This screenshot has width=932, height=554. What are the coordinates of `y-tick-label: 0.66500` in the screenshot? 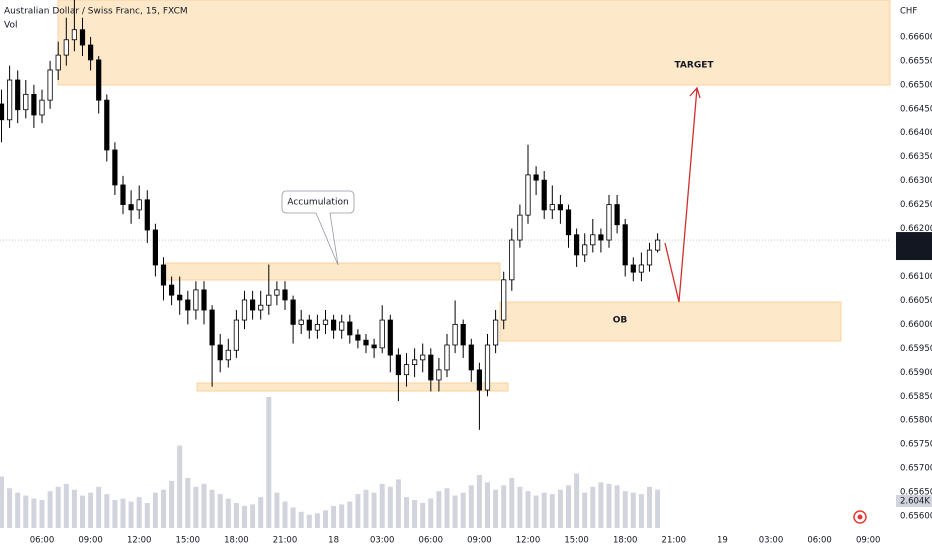 It's located at (916, 85).